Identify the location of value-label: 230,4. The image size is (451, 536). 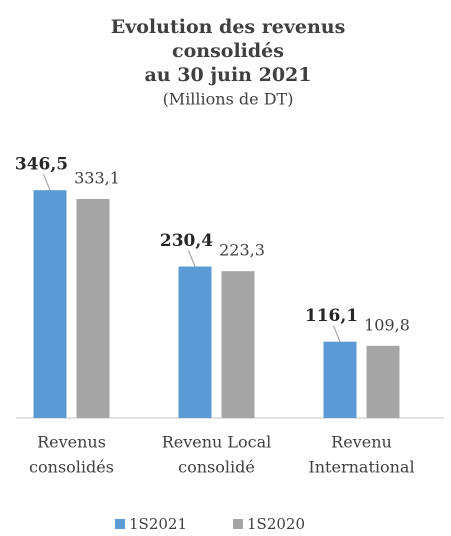
(186, 241).